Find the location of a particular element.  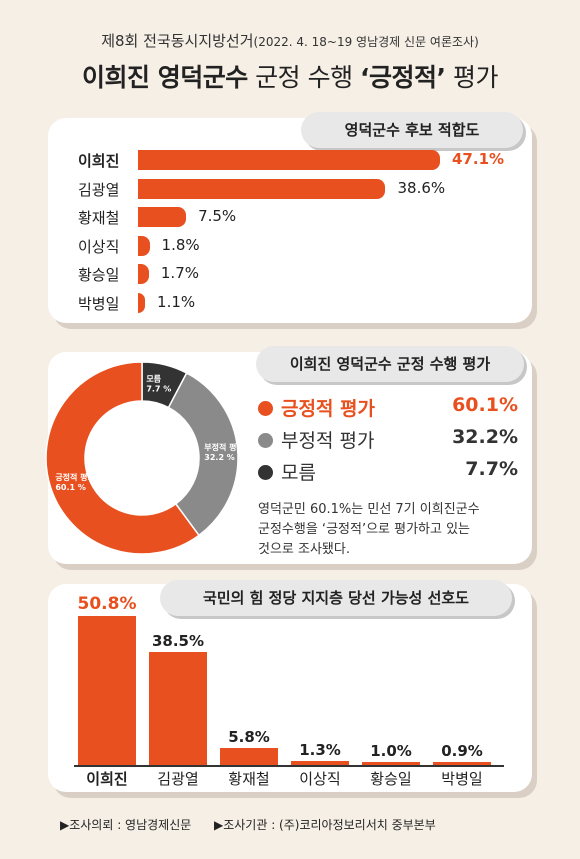

legend-name: 긍정적 평가 is located at coordinates (328, 409).